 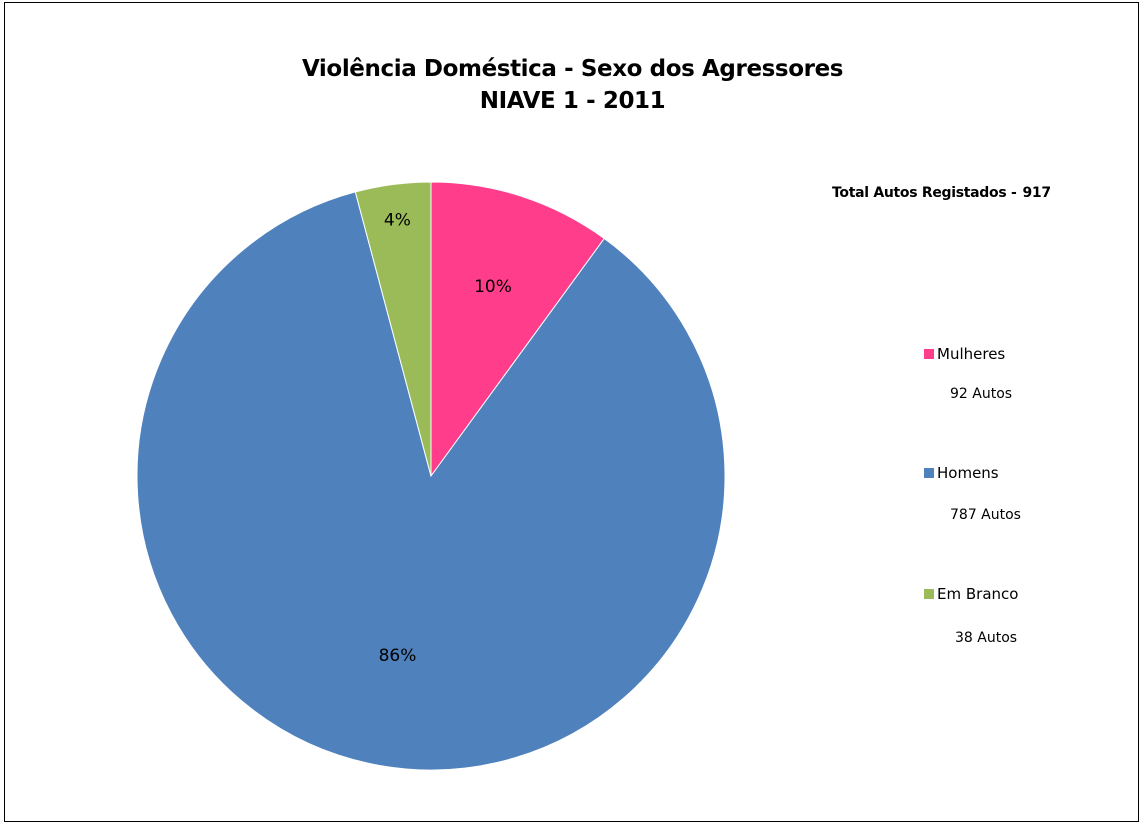 I want to click on pie-label-homens: 86%, so click(x=398, y=656).